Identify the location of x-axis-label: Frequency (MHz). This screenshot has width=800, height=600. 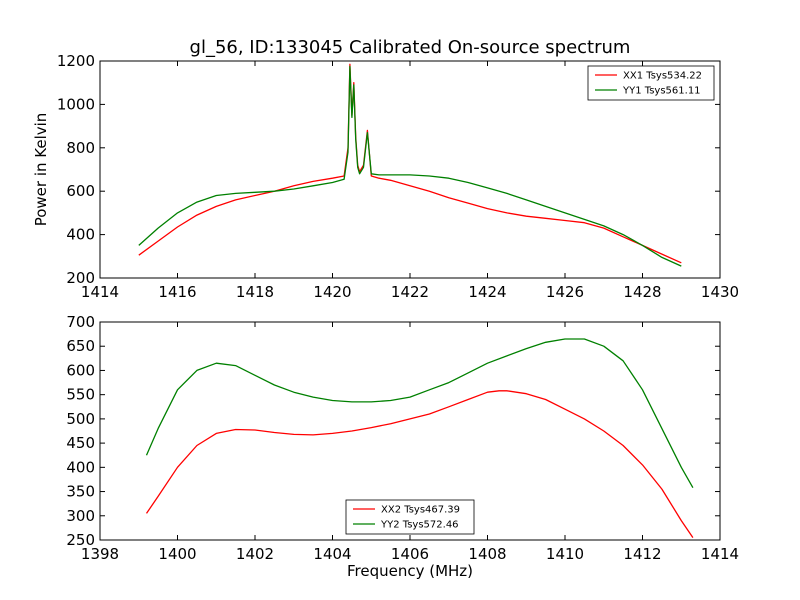
(410, 571).